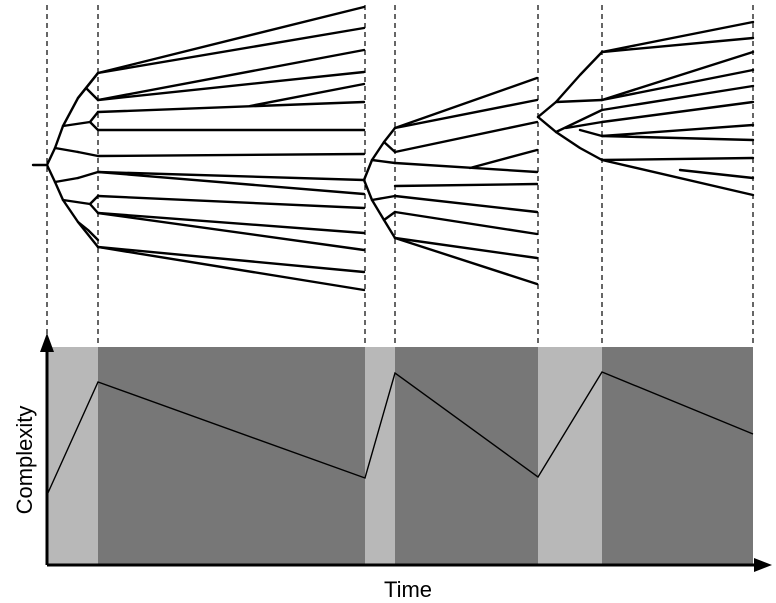 This screenshot has height=603, width=776. Describe the element at coordinates (763, 565) in the screenshot. I see `x-axis-arrow` at that location.